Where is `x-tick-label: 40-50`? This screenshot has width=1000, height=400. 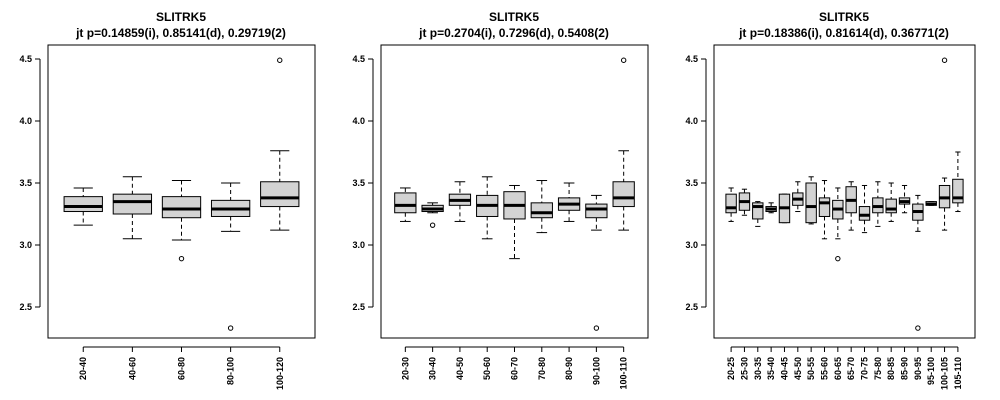
x-tick-label: 40-50 is located at coordinates (460, 368).